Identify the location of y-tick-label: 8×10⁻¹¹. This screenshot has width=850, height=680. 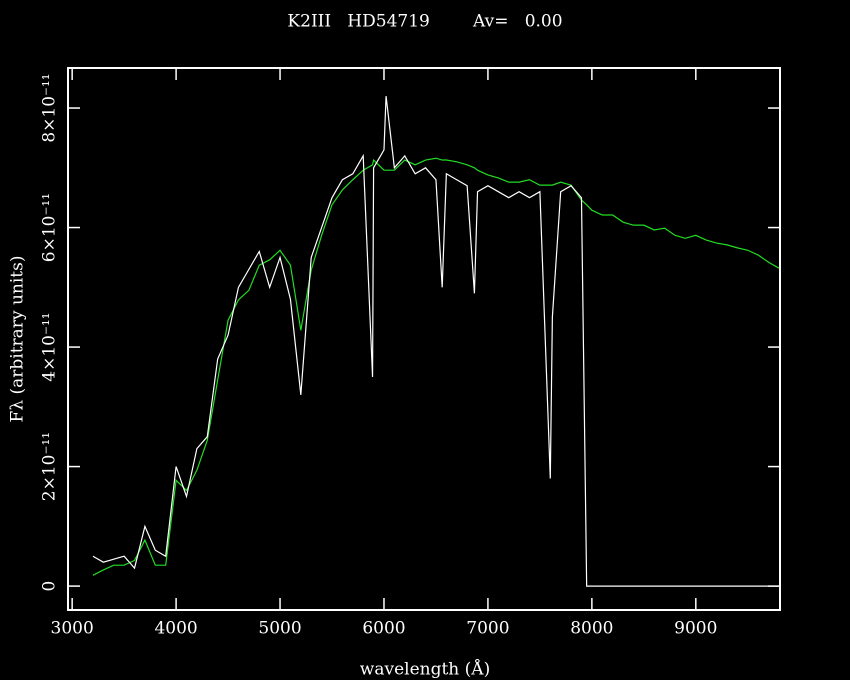
(50, 107).